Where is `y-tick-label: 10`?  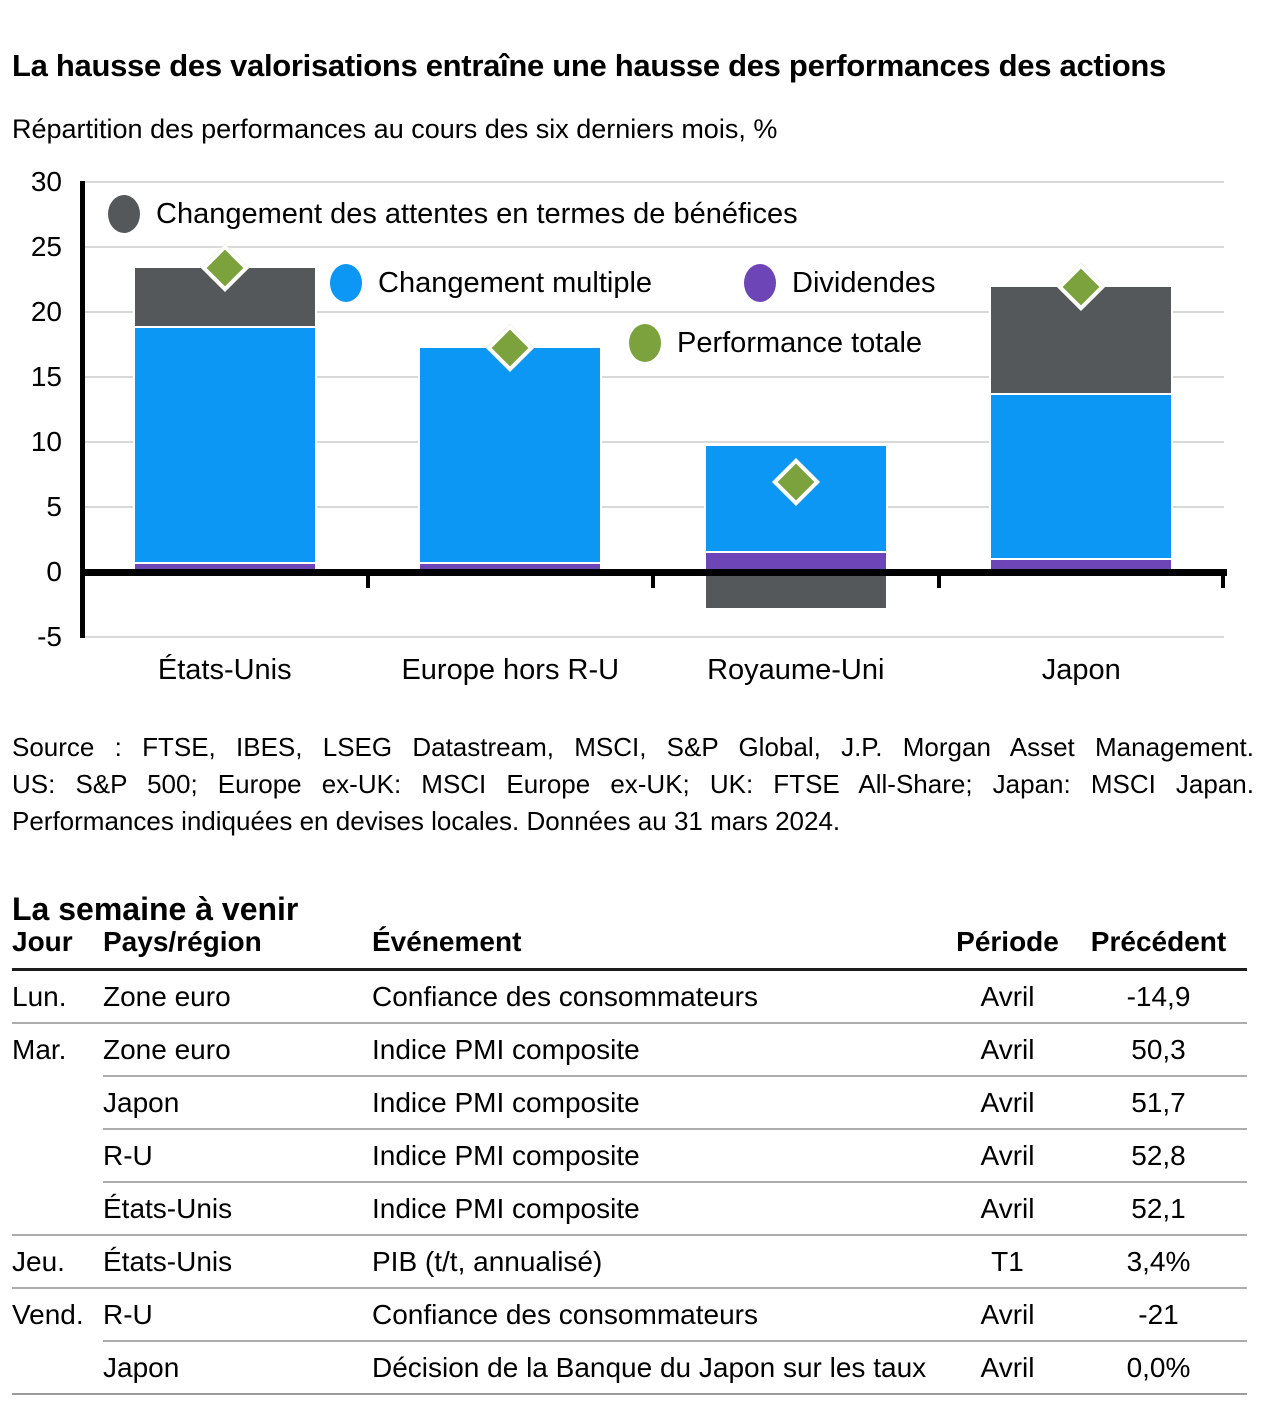
y-tick-label: 10 is located at coordinates (46, 441).